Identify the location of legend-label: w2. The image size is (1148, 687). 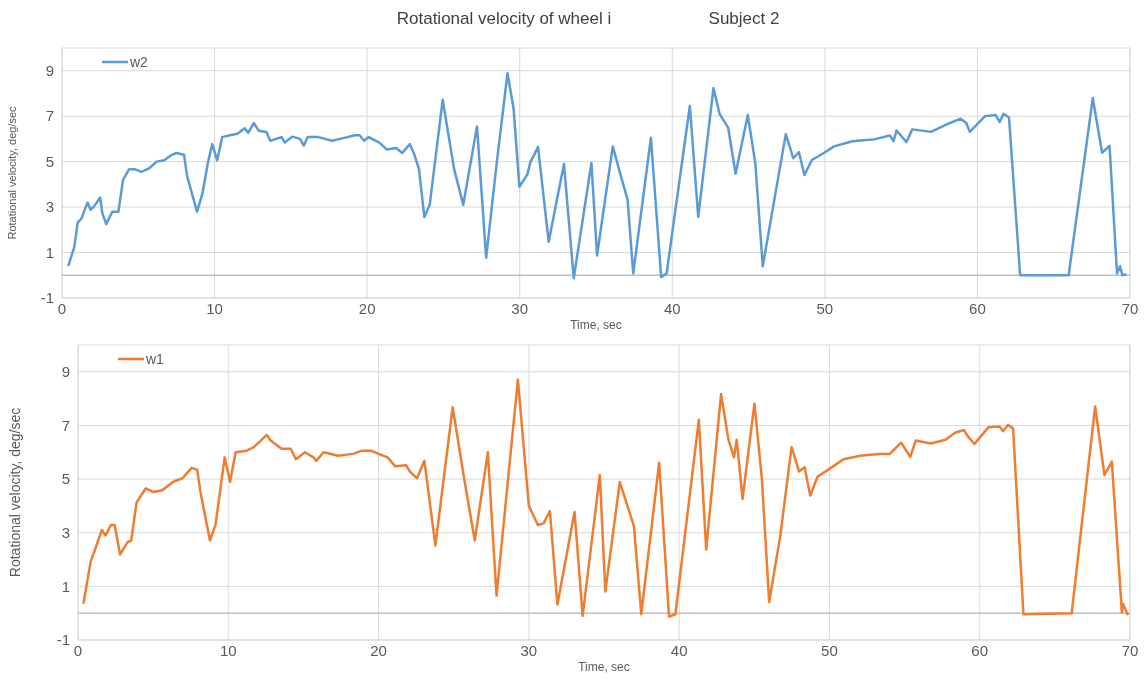
(139, 61).